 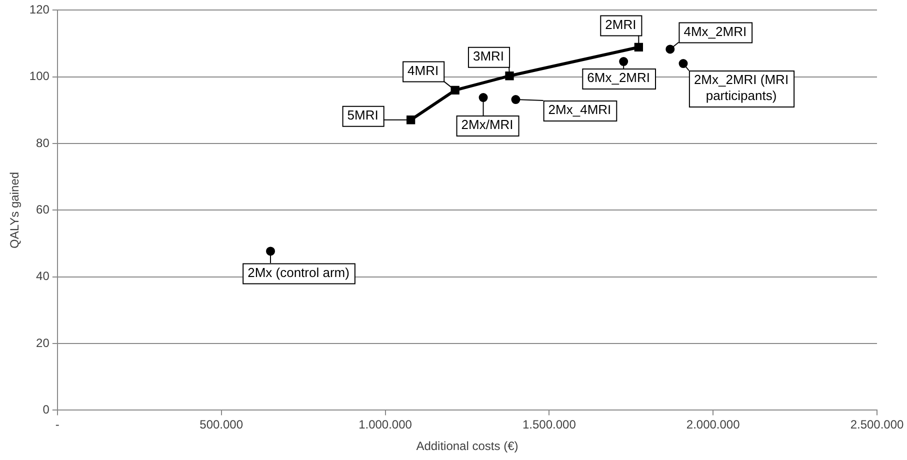 I want to click on annotation: 4Mx_2MRI, so click(x=715, y=31).